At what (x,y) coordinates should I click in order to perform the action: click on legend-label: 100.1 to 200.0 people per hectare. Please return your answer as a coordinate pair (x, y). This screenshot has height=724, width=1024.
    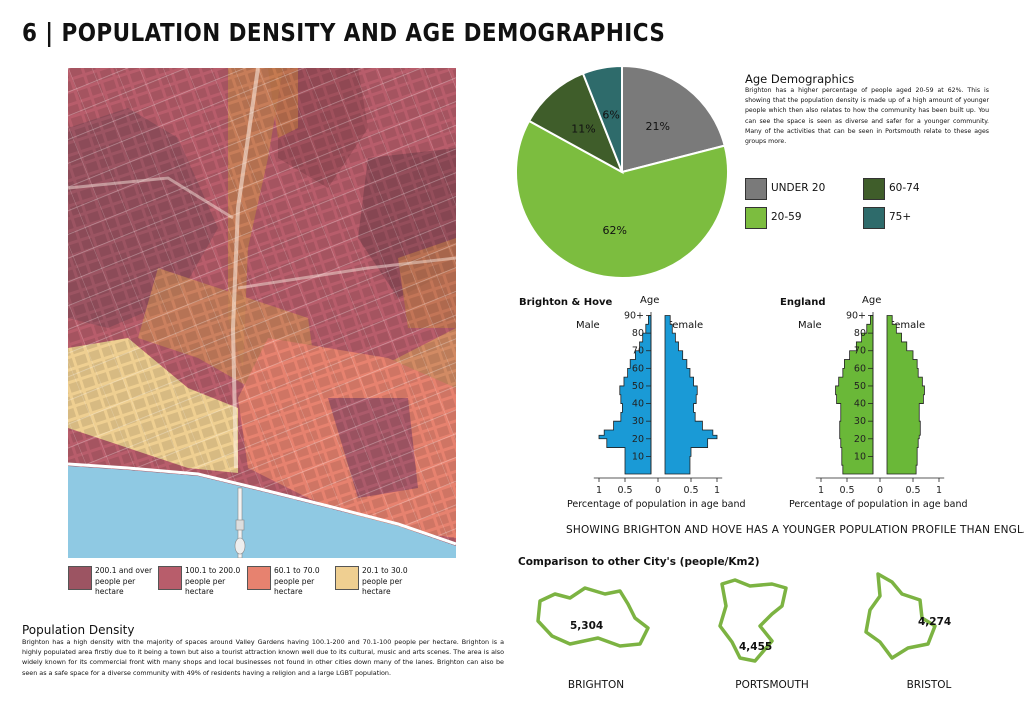
    Looking at the image, I should click on (213, 581).